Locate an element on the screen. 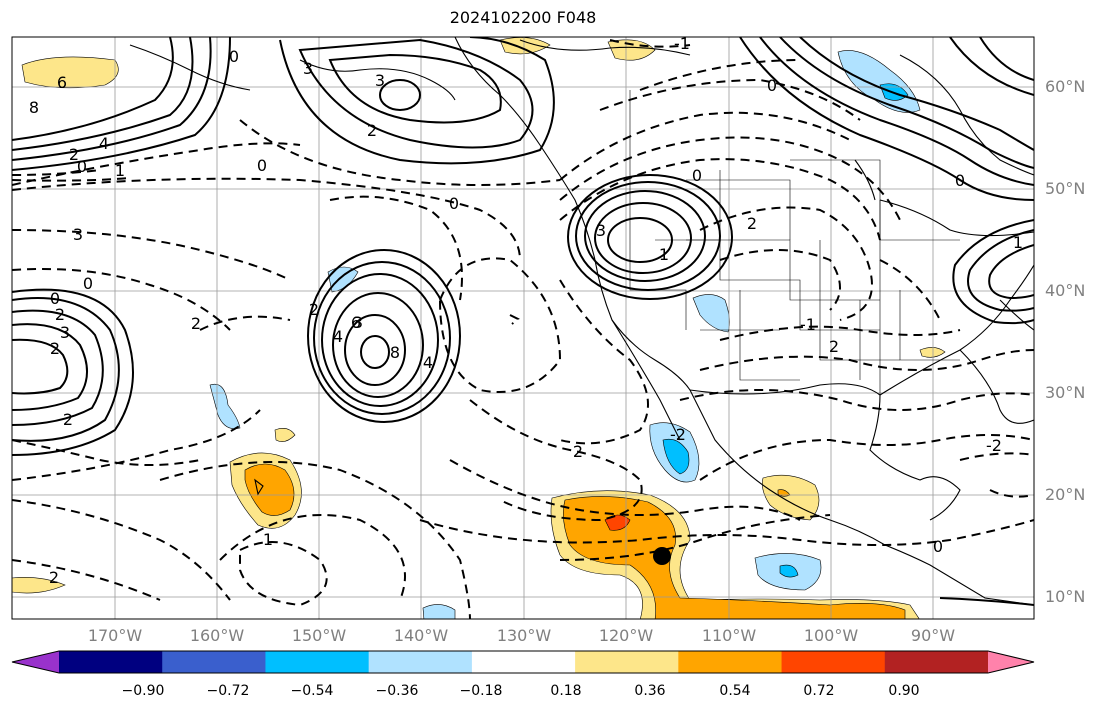 Image resolution: width=1105 pixels, height=712 pixels. lon-label-130w: 130°W is located at coordinates (524, 635).